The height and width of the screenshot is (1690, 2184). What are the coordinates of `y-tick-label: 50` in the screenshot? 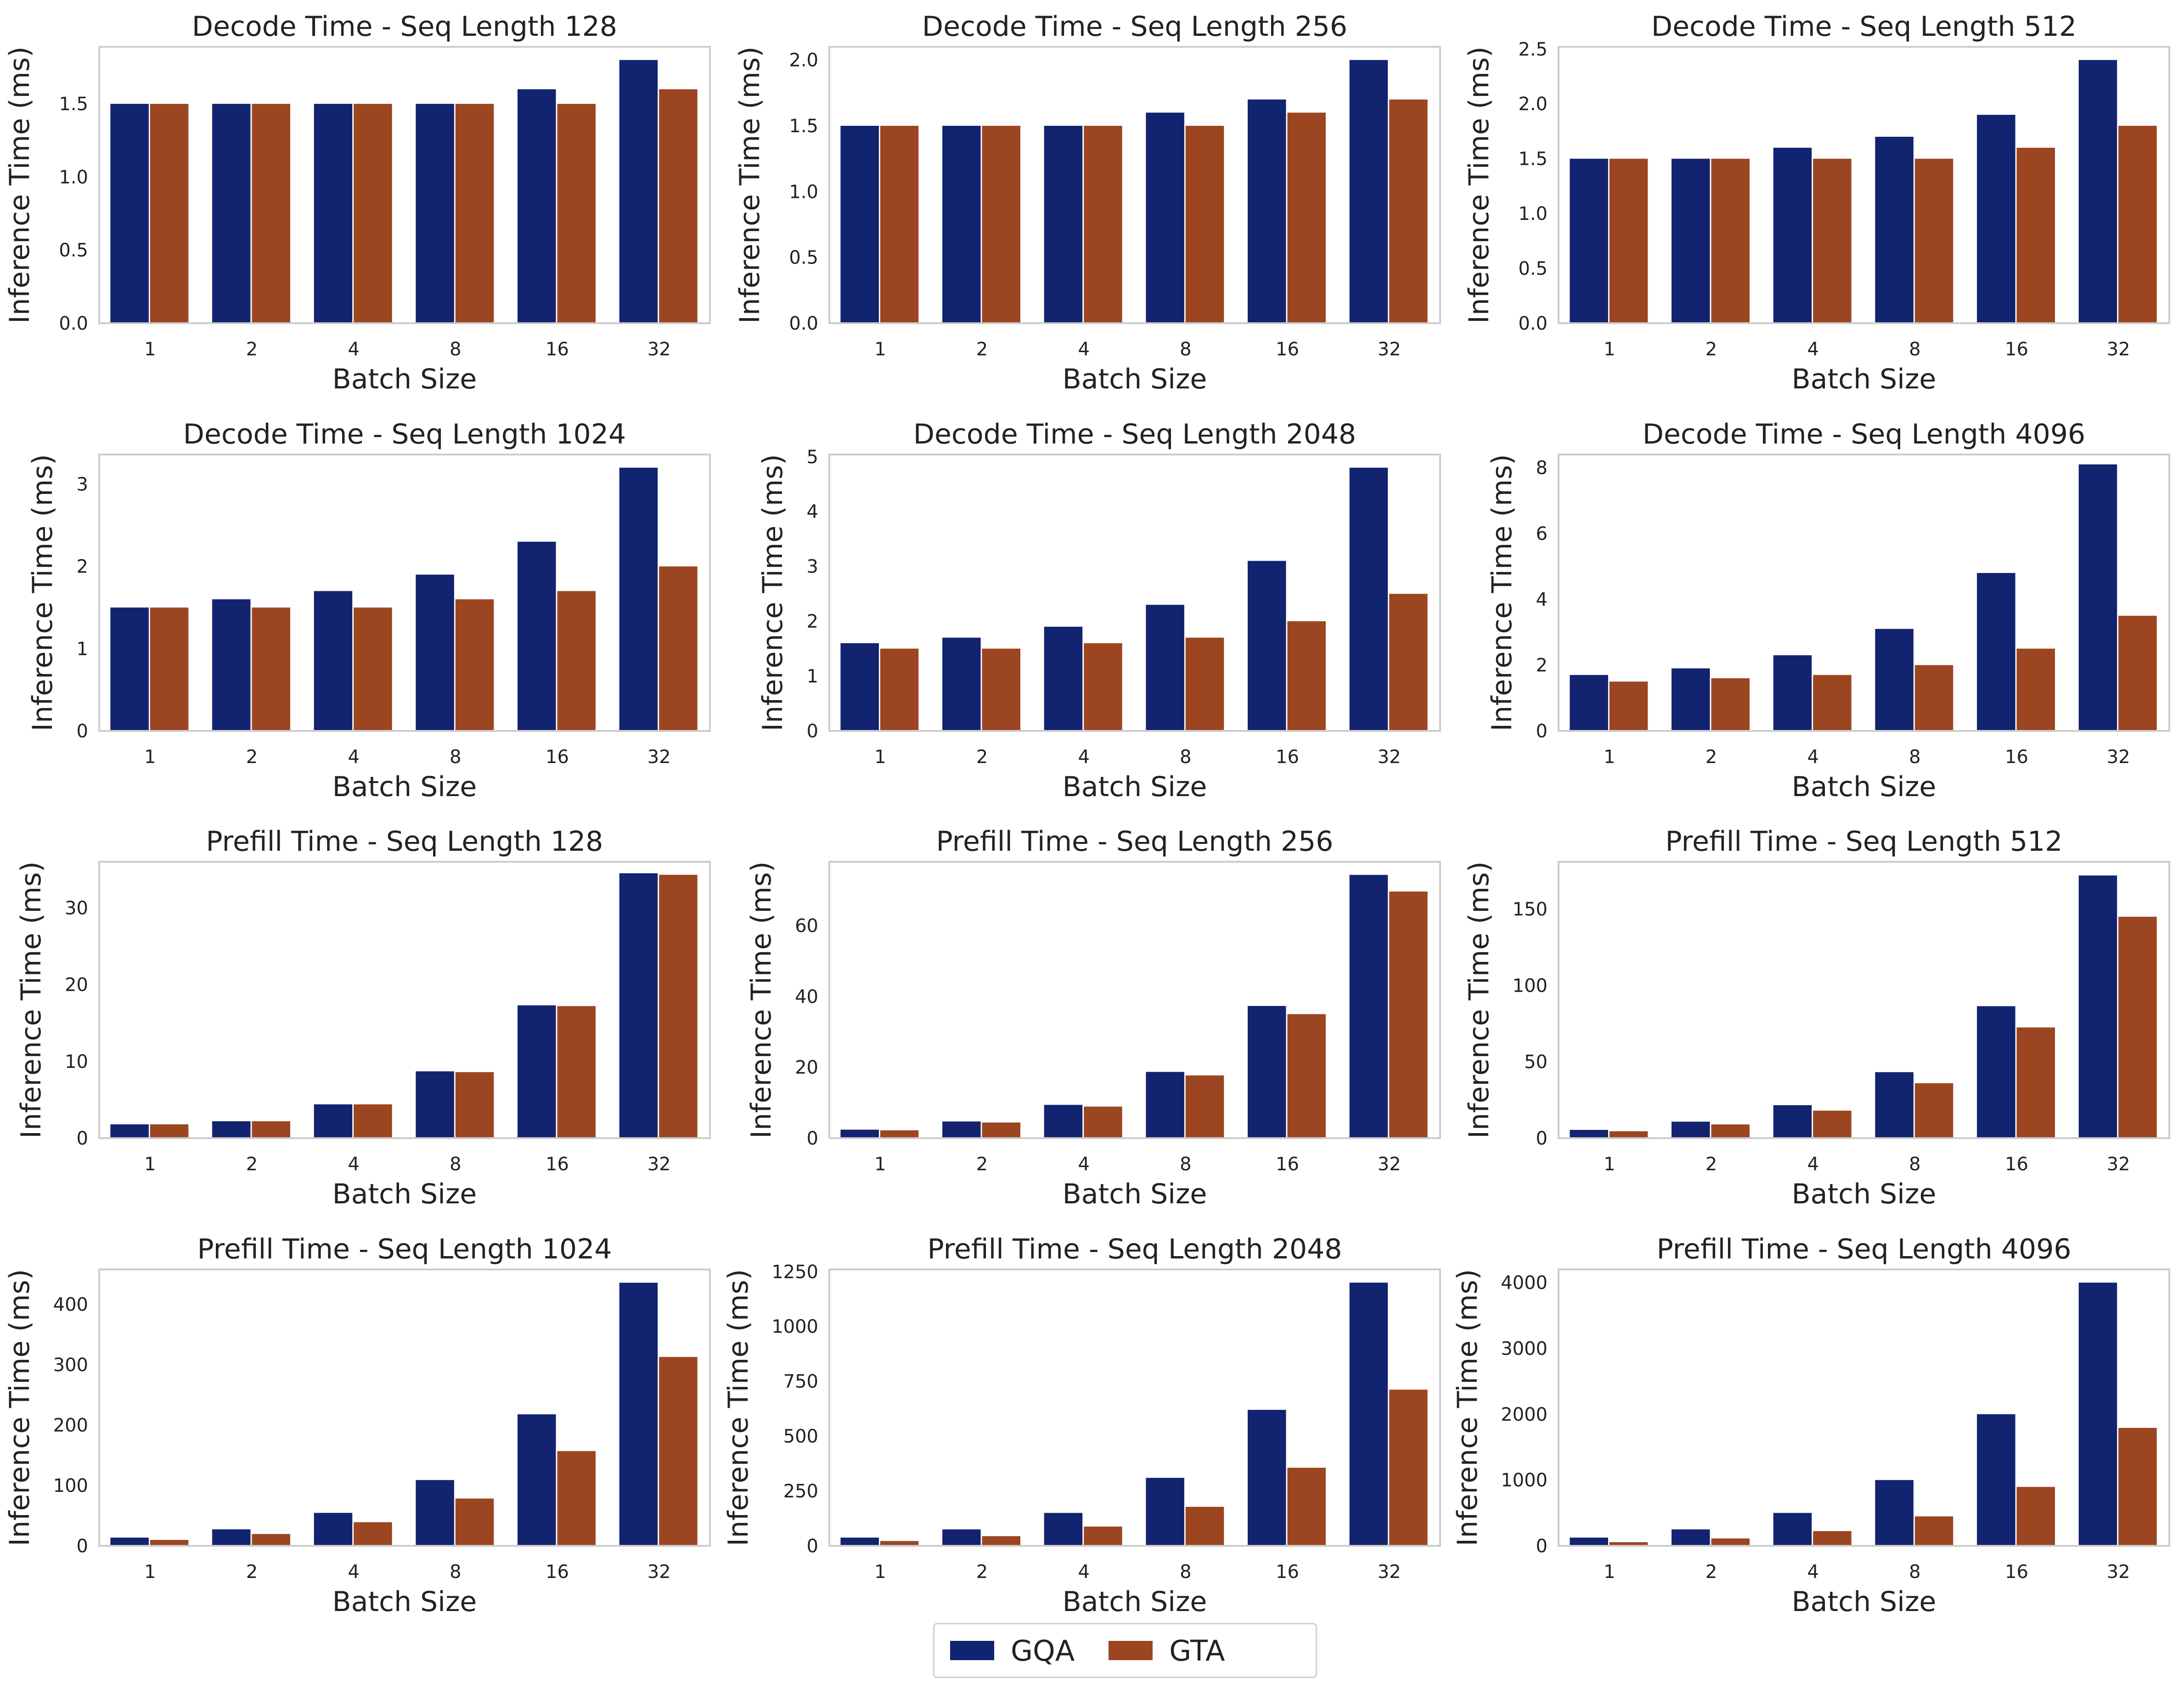 It's located at (1536, 1063).